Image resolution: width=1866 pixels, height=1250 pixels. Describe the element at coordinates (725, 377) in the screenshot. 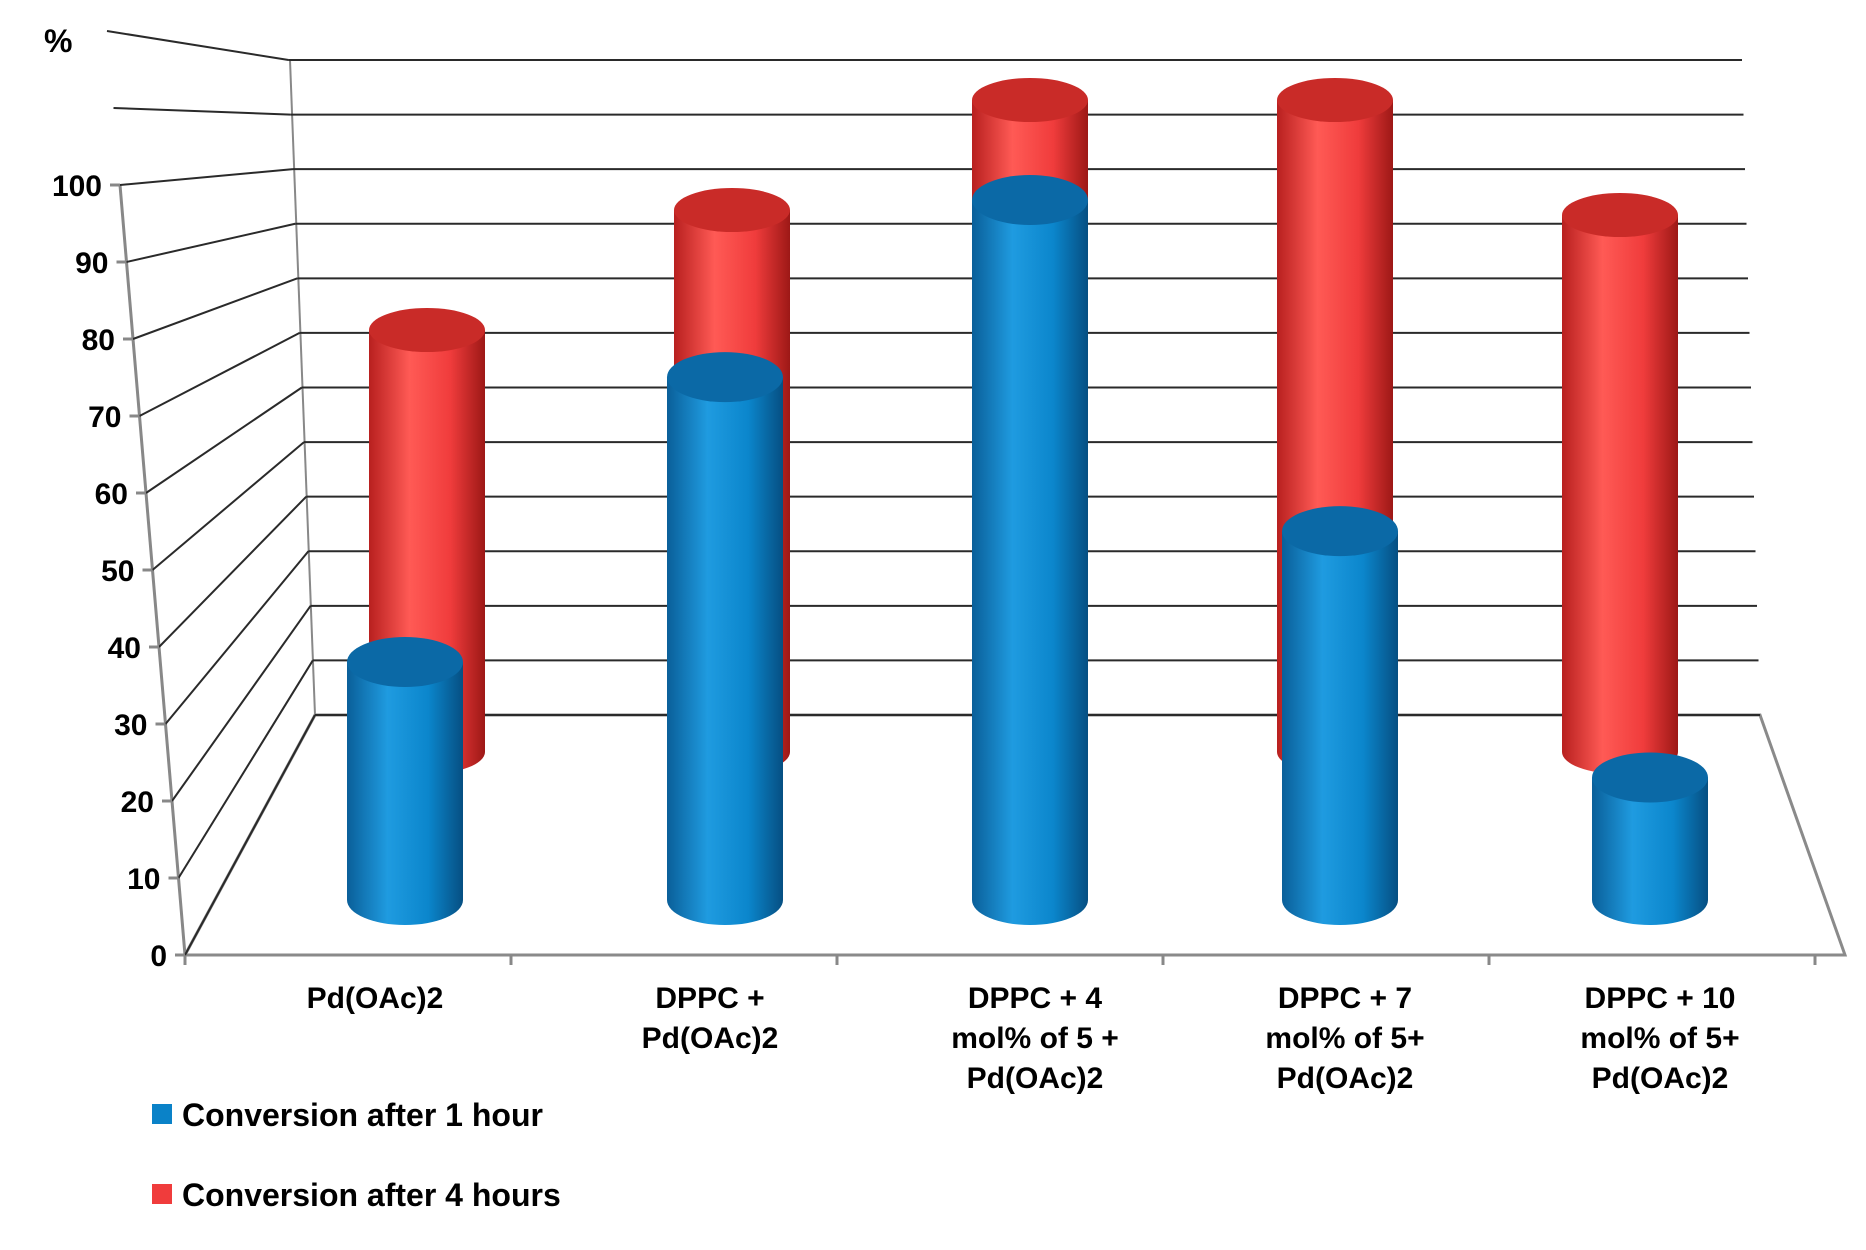

I see `bar-1h-1-top` at that location.